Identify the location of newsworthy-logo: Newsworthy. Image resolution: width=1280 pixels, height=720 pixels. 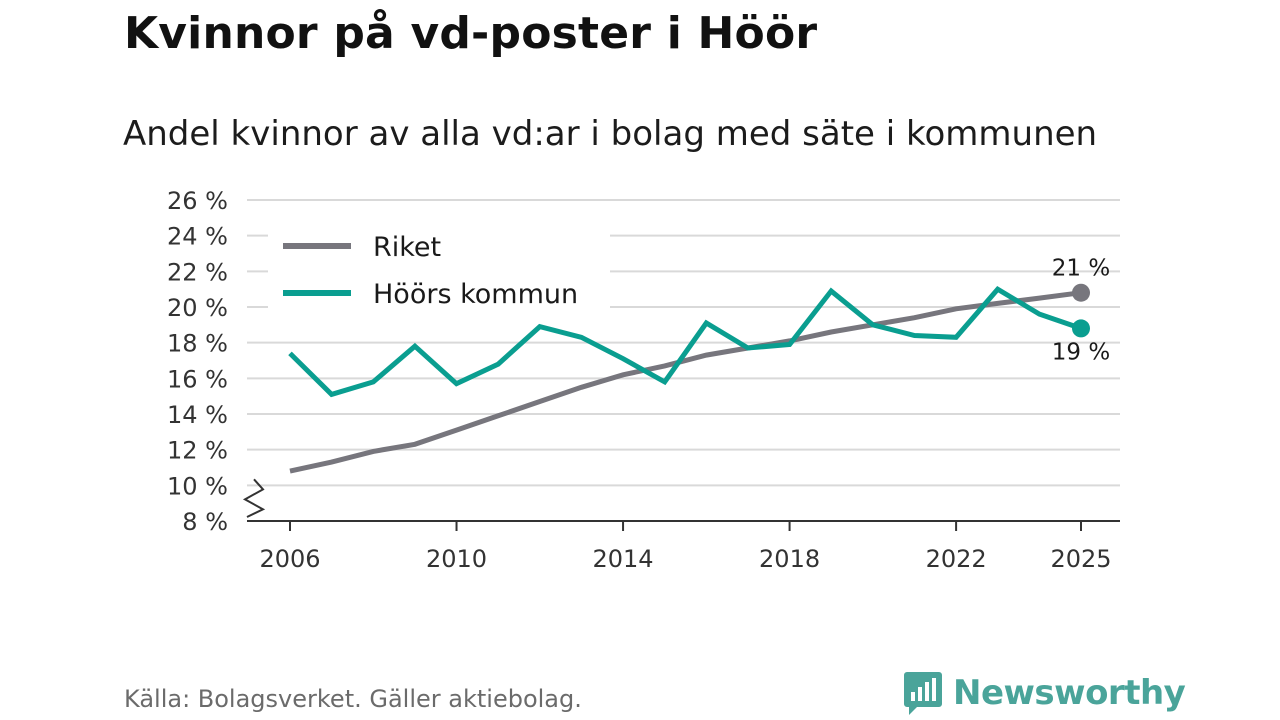
(1044, 693).